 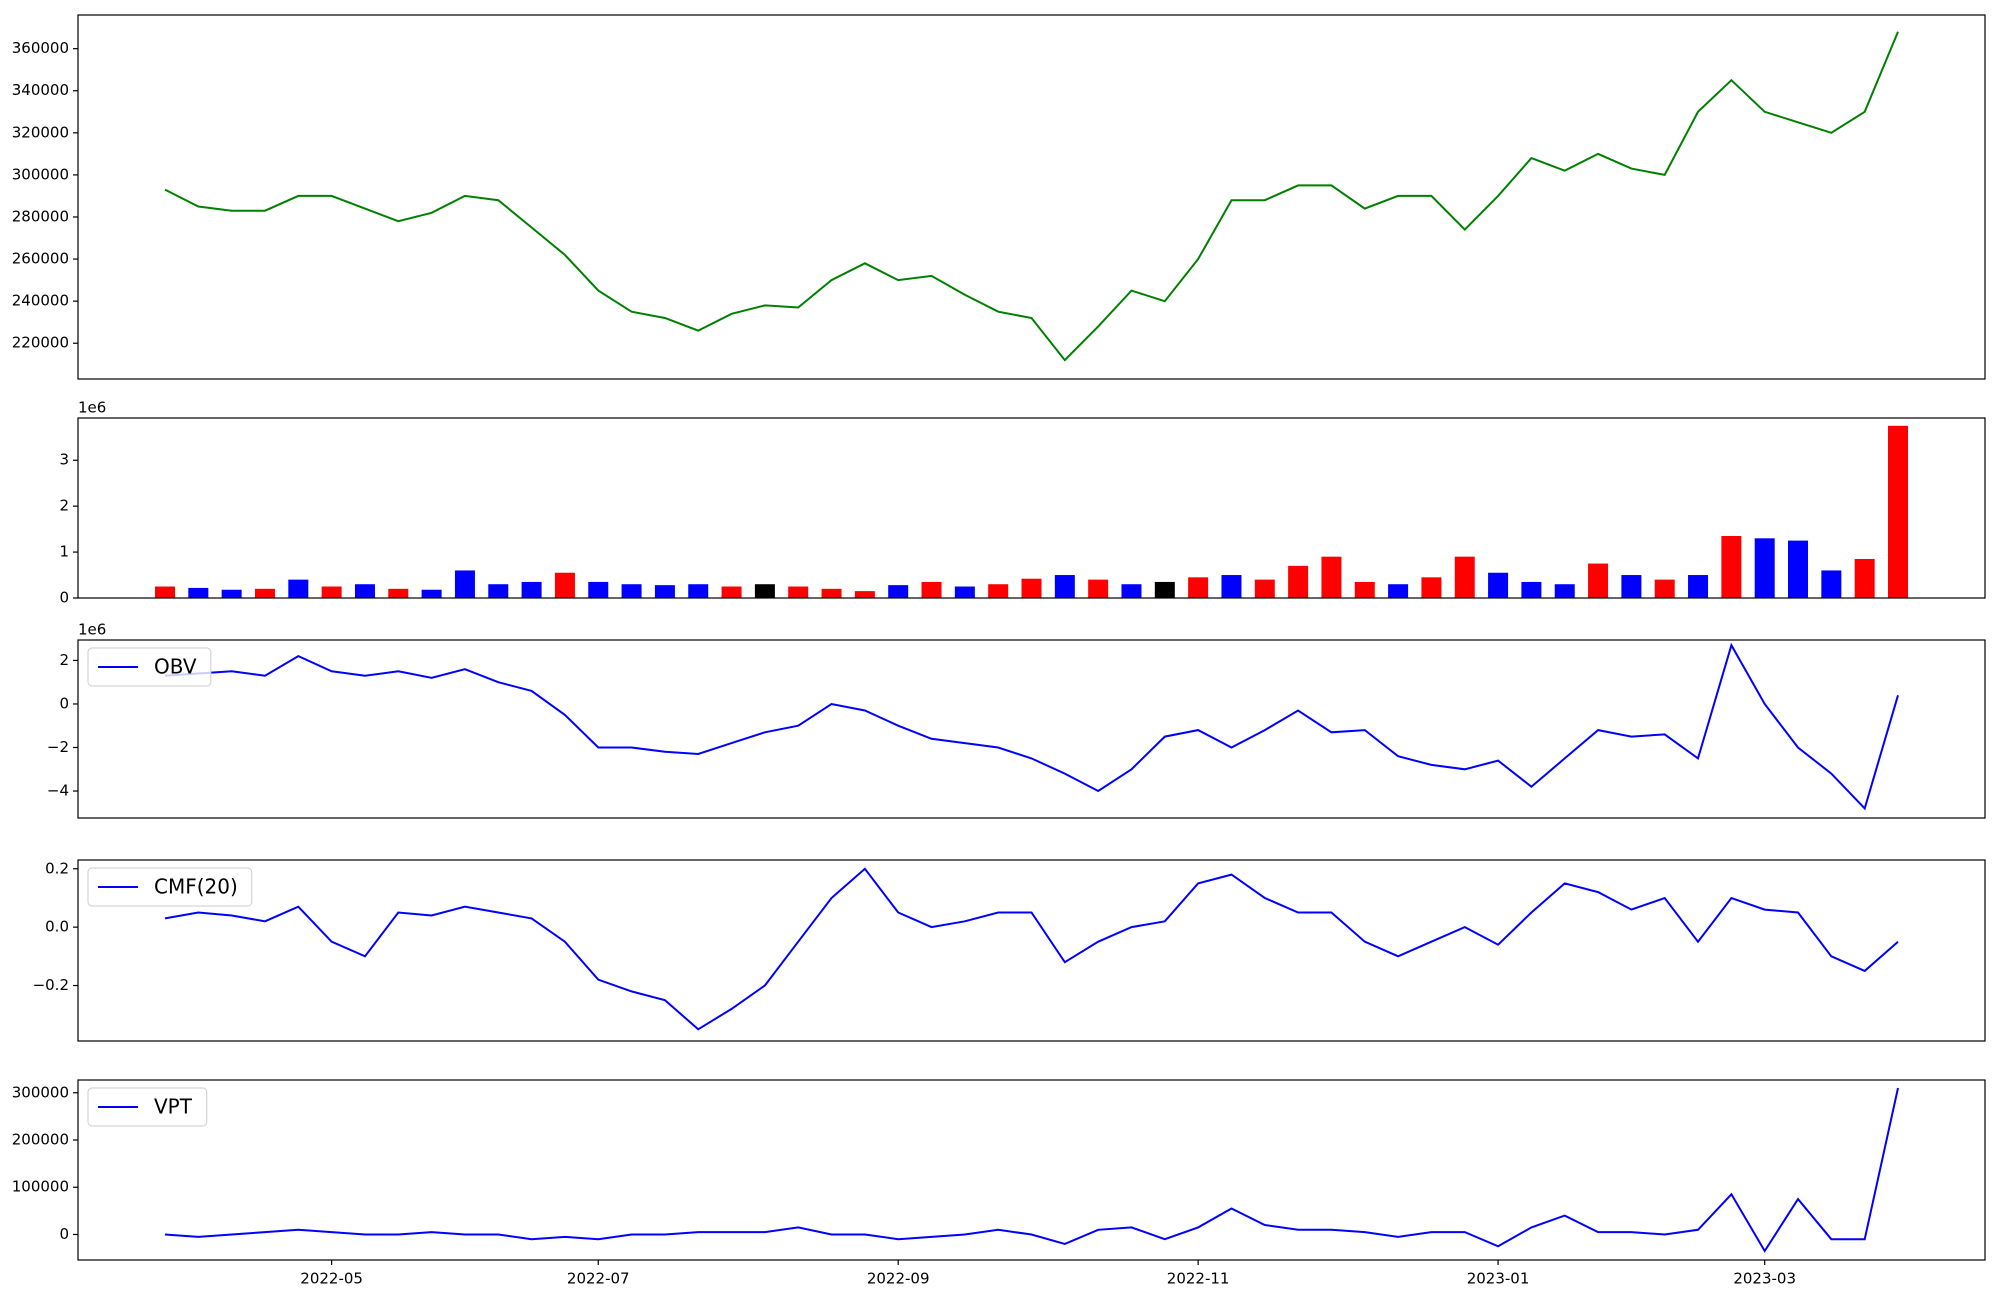 I want to click on y-tick-label: 0.2, so click(x=57, y=868).